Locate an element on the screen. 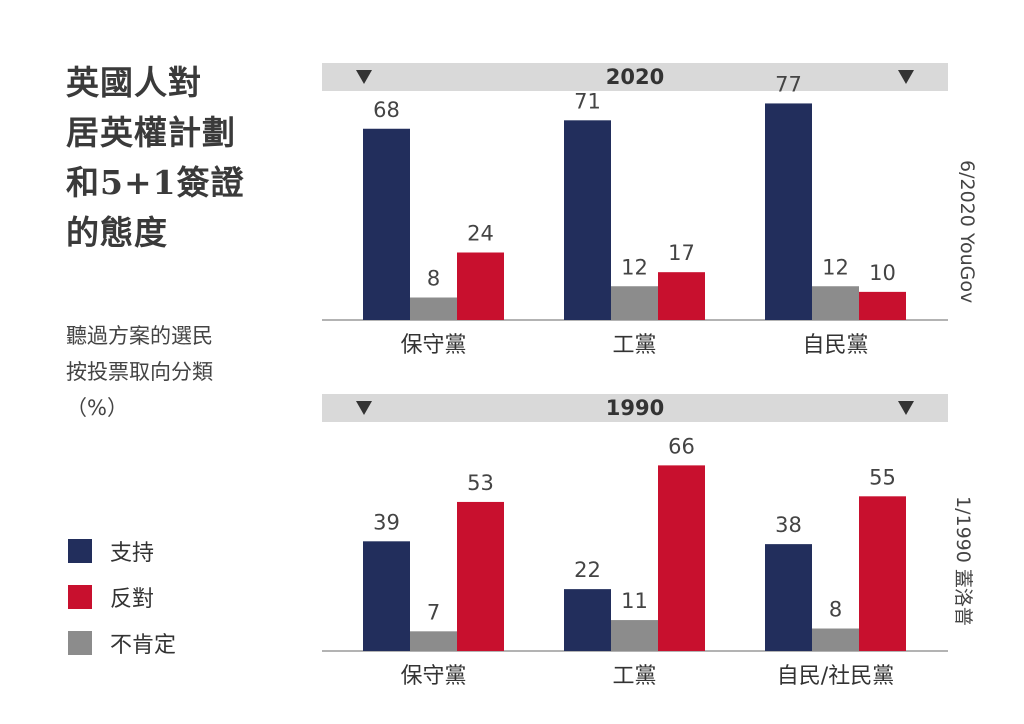  data-label: 10 is located at coordinates (882, 273).